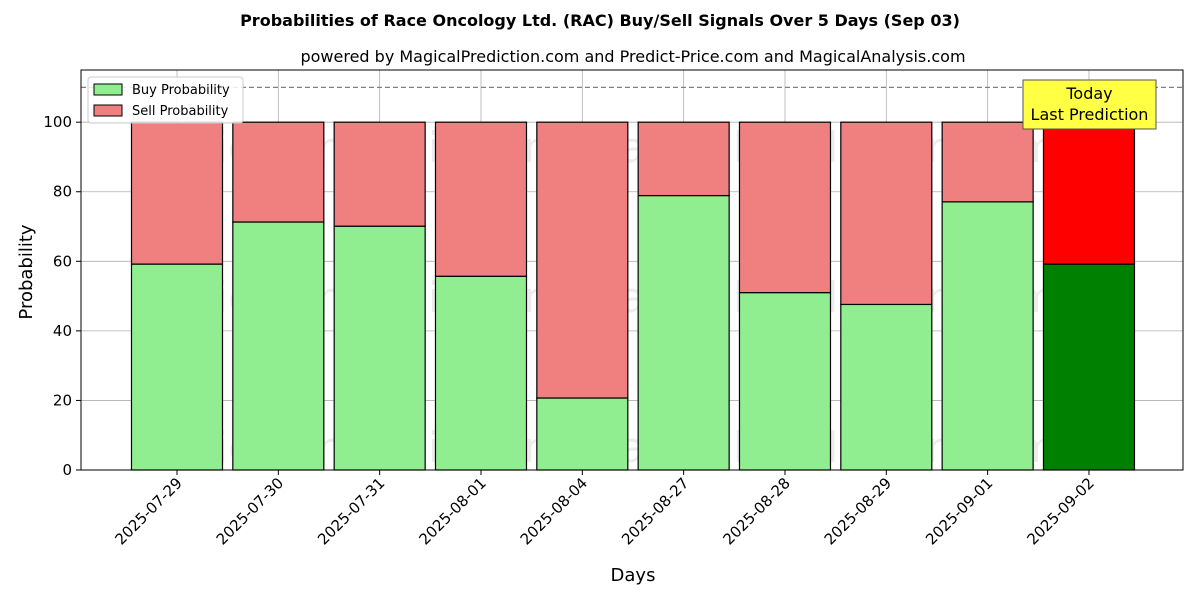  I want to click on x-tick-label: 2025-09-01, so click(959, 511).